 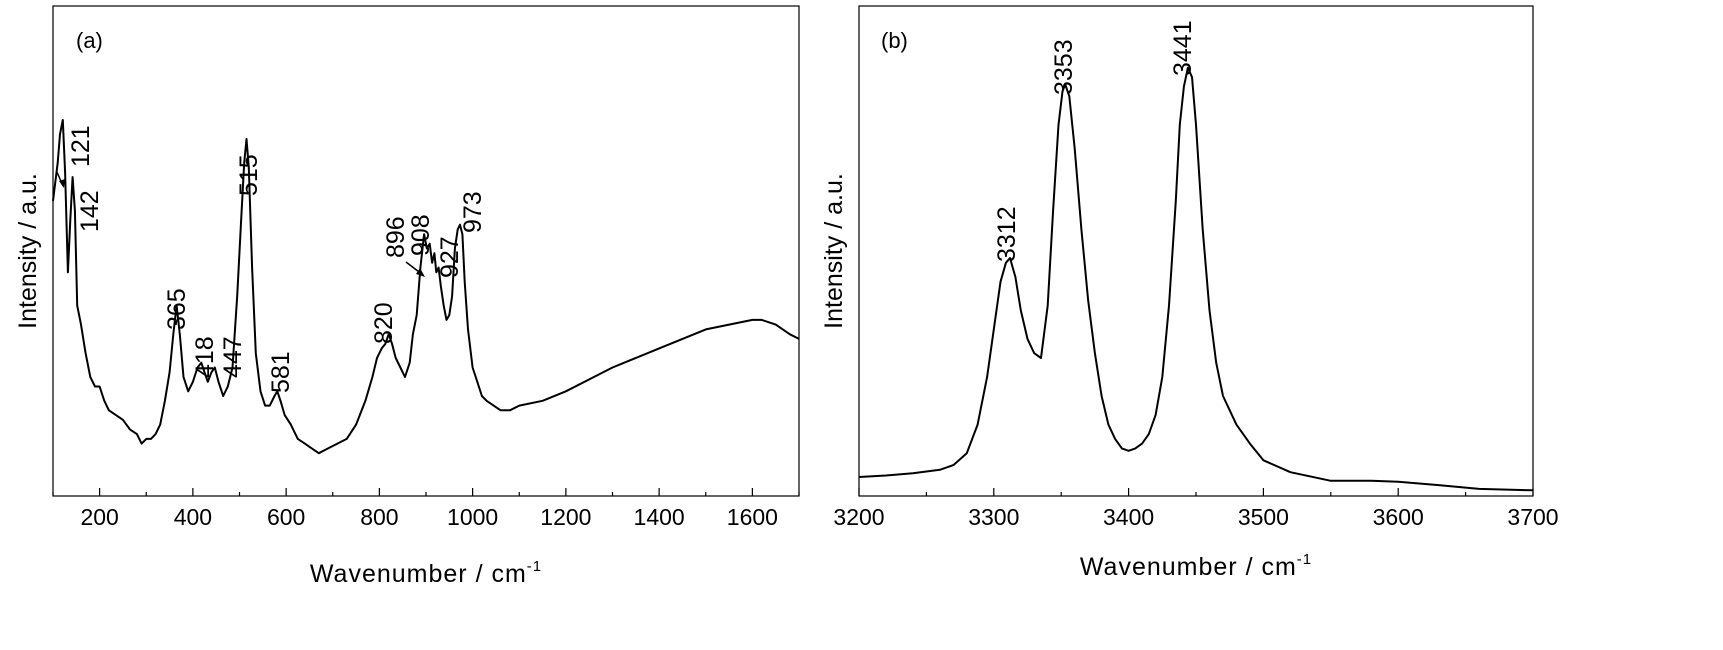 I want to click on panel-a-x-tick-labels: 200 400 600 800 1000 1200 1400 1600, so click(x=429, y=517).